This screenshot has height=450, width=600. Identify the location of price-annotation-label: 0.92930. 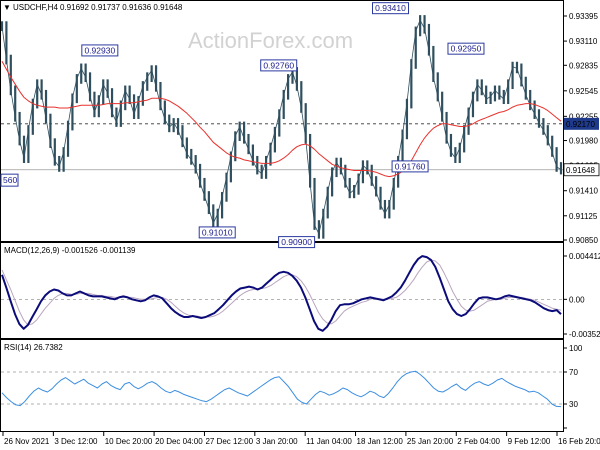
(99, 50).